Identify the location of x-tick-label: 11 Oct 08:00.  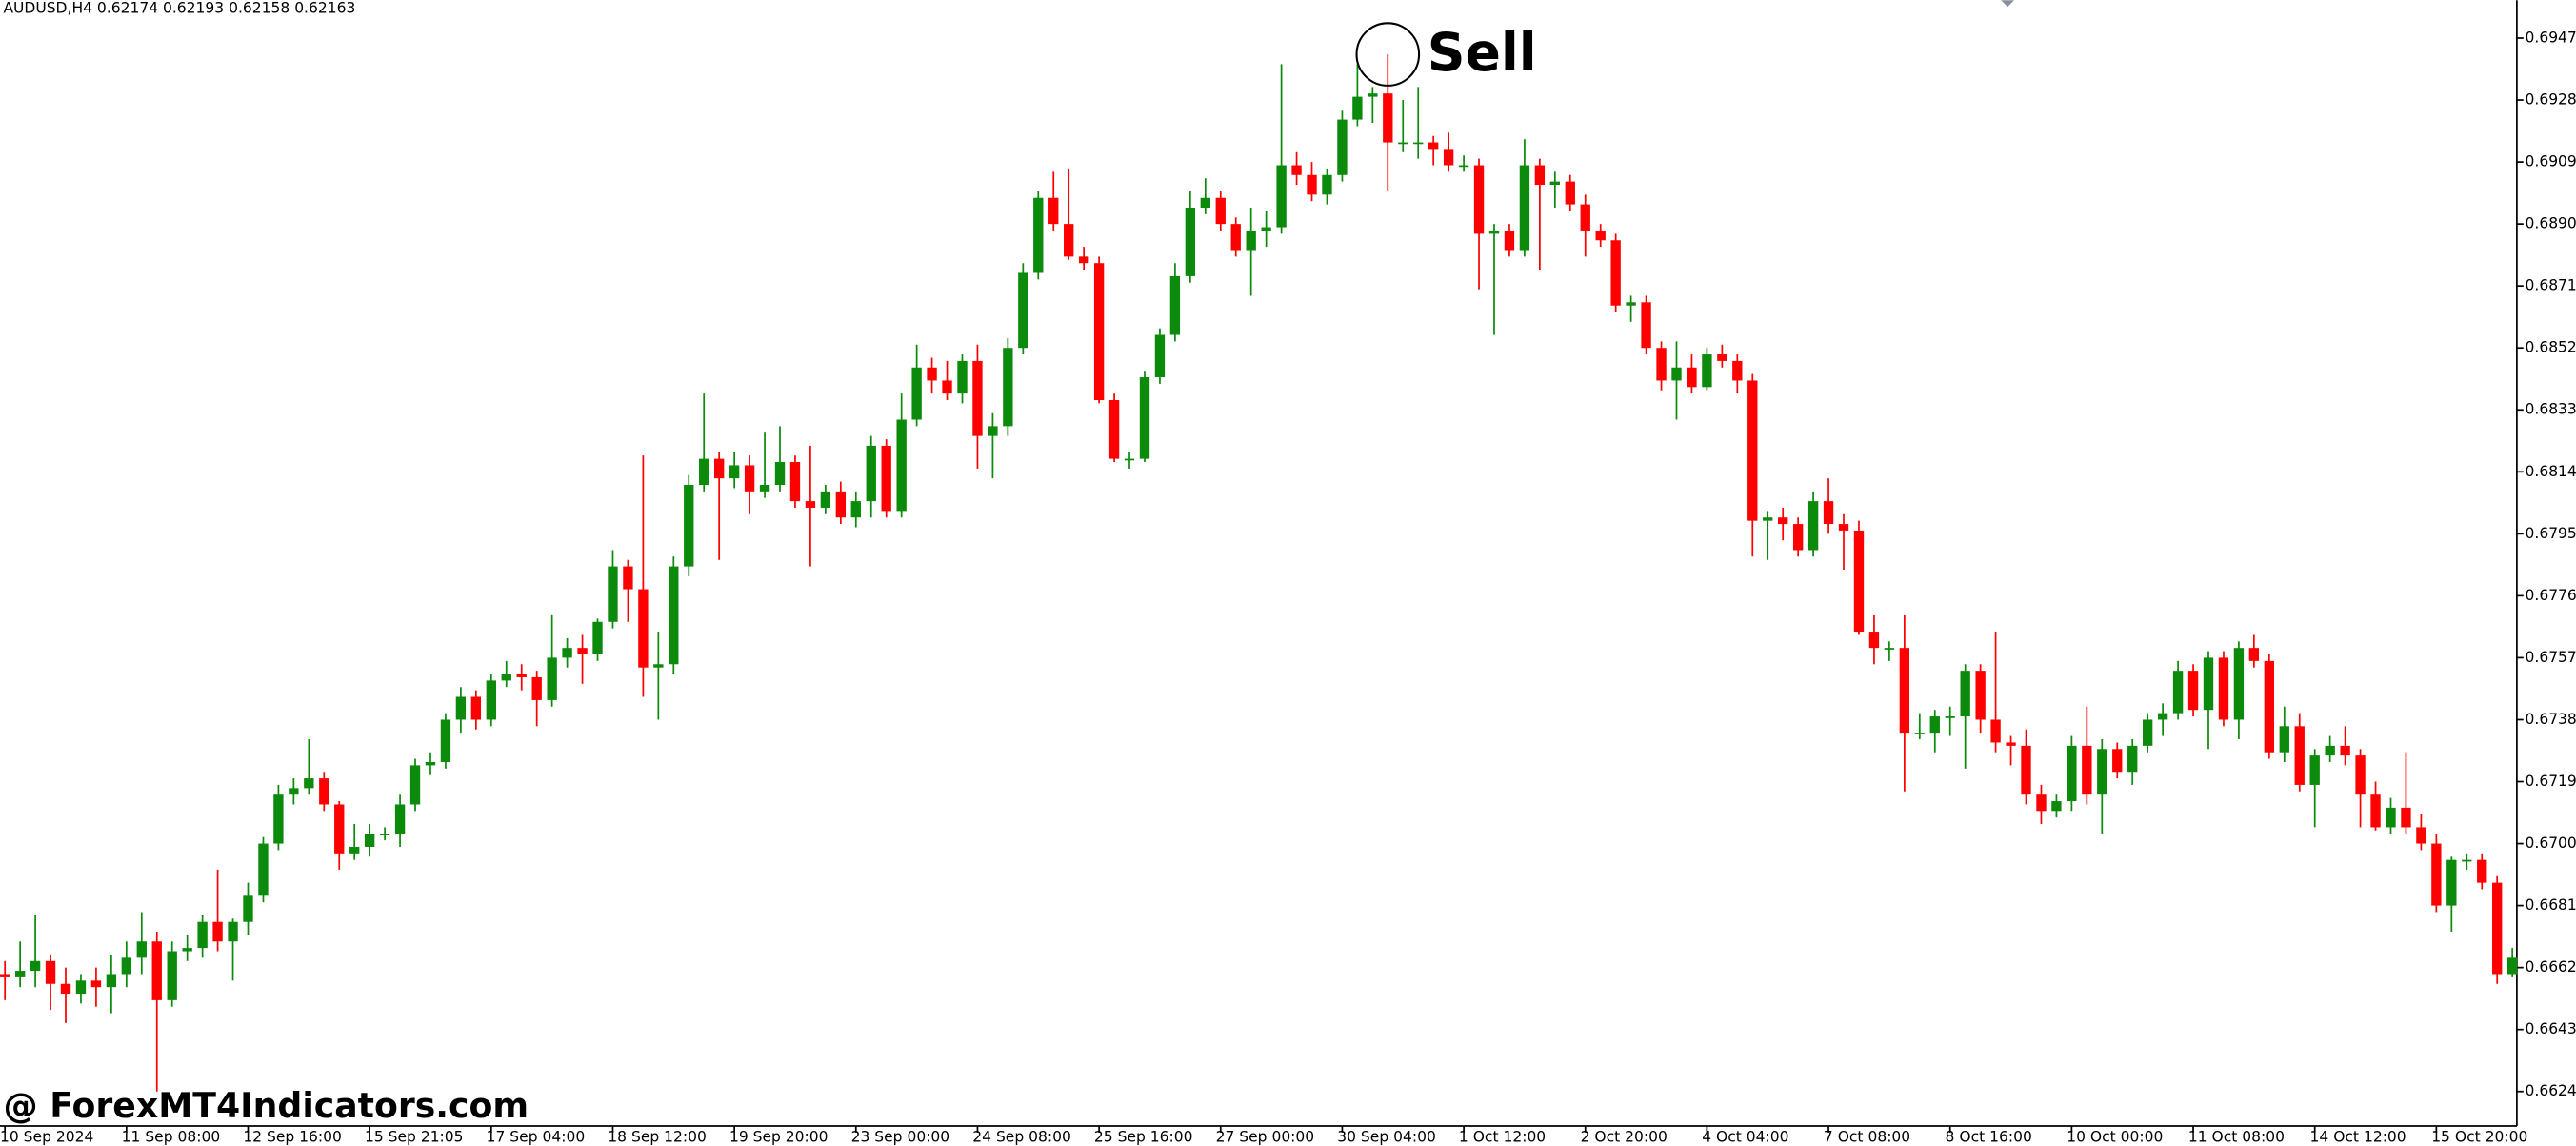
(2237, 1137).